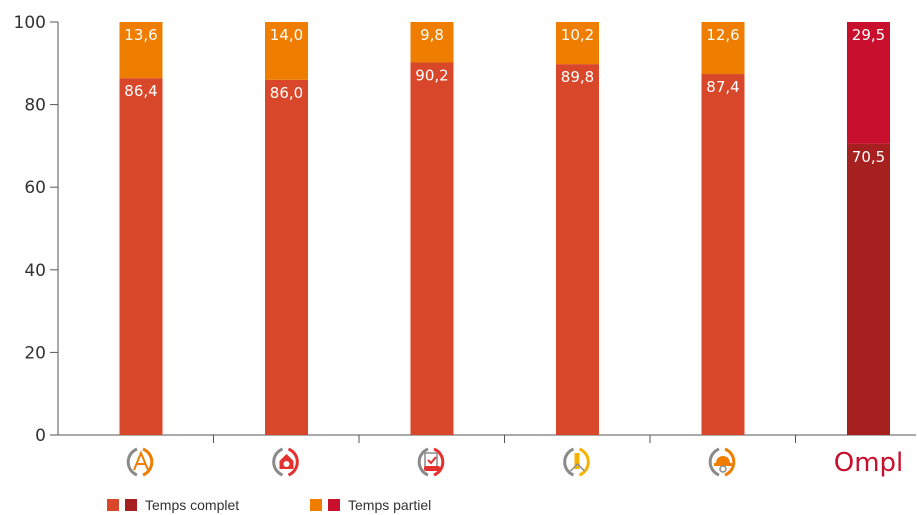  I want to click on legend-swatch-0-a, so click(113, 505).